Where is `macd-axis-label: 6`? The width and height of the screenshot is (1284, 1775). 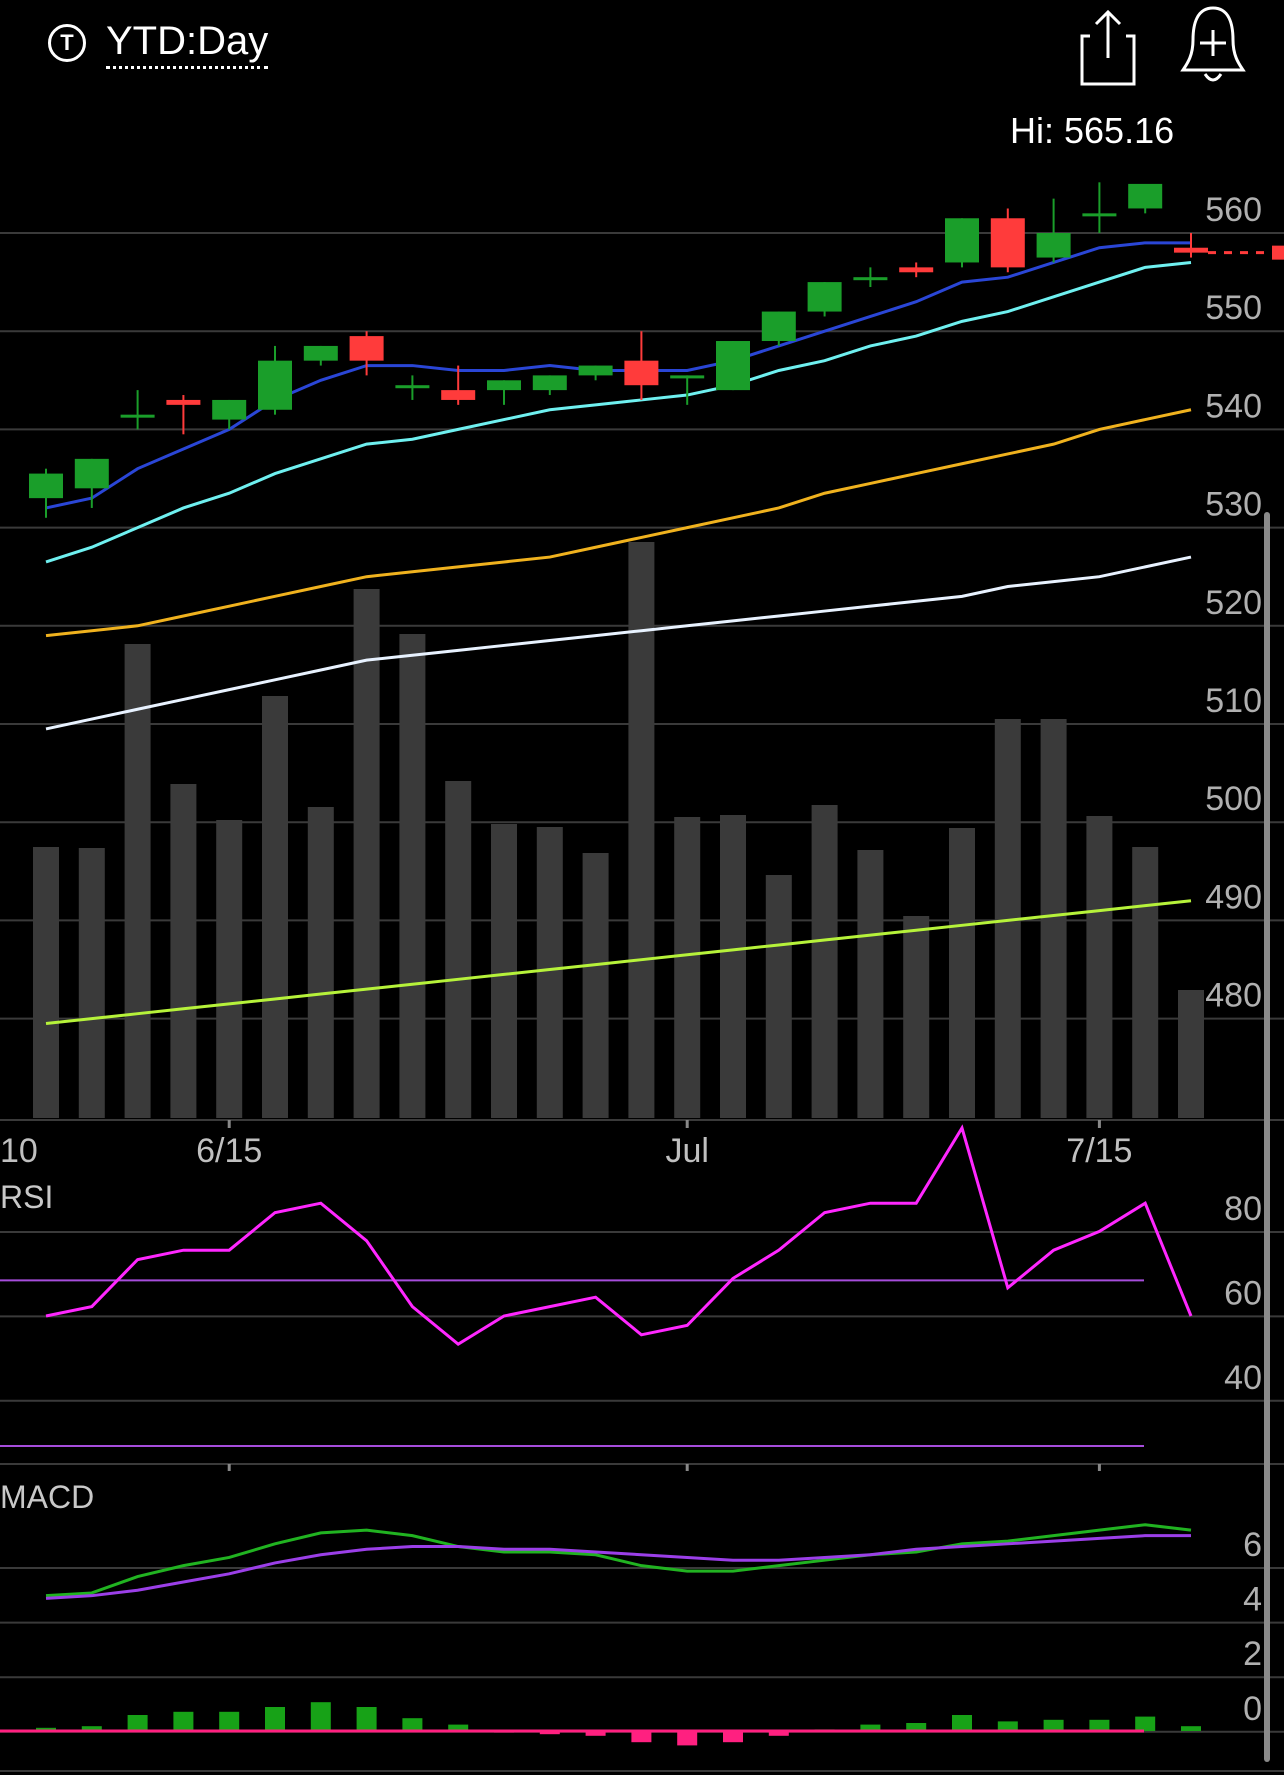
macd-axis-label: 6 is located at coordinates (1252, 1545).